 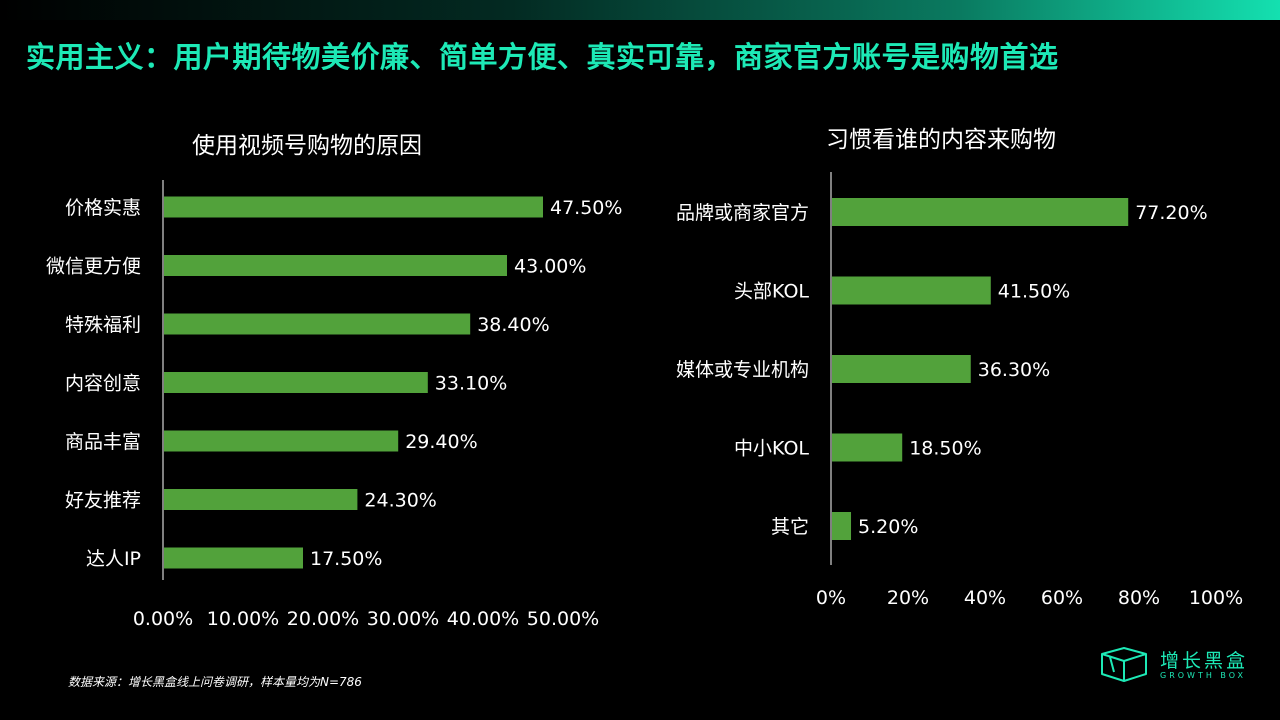 I want to click on data-label: 41.50%, so click(x=1034, y=292).